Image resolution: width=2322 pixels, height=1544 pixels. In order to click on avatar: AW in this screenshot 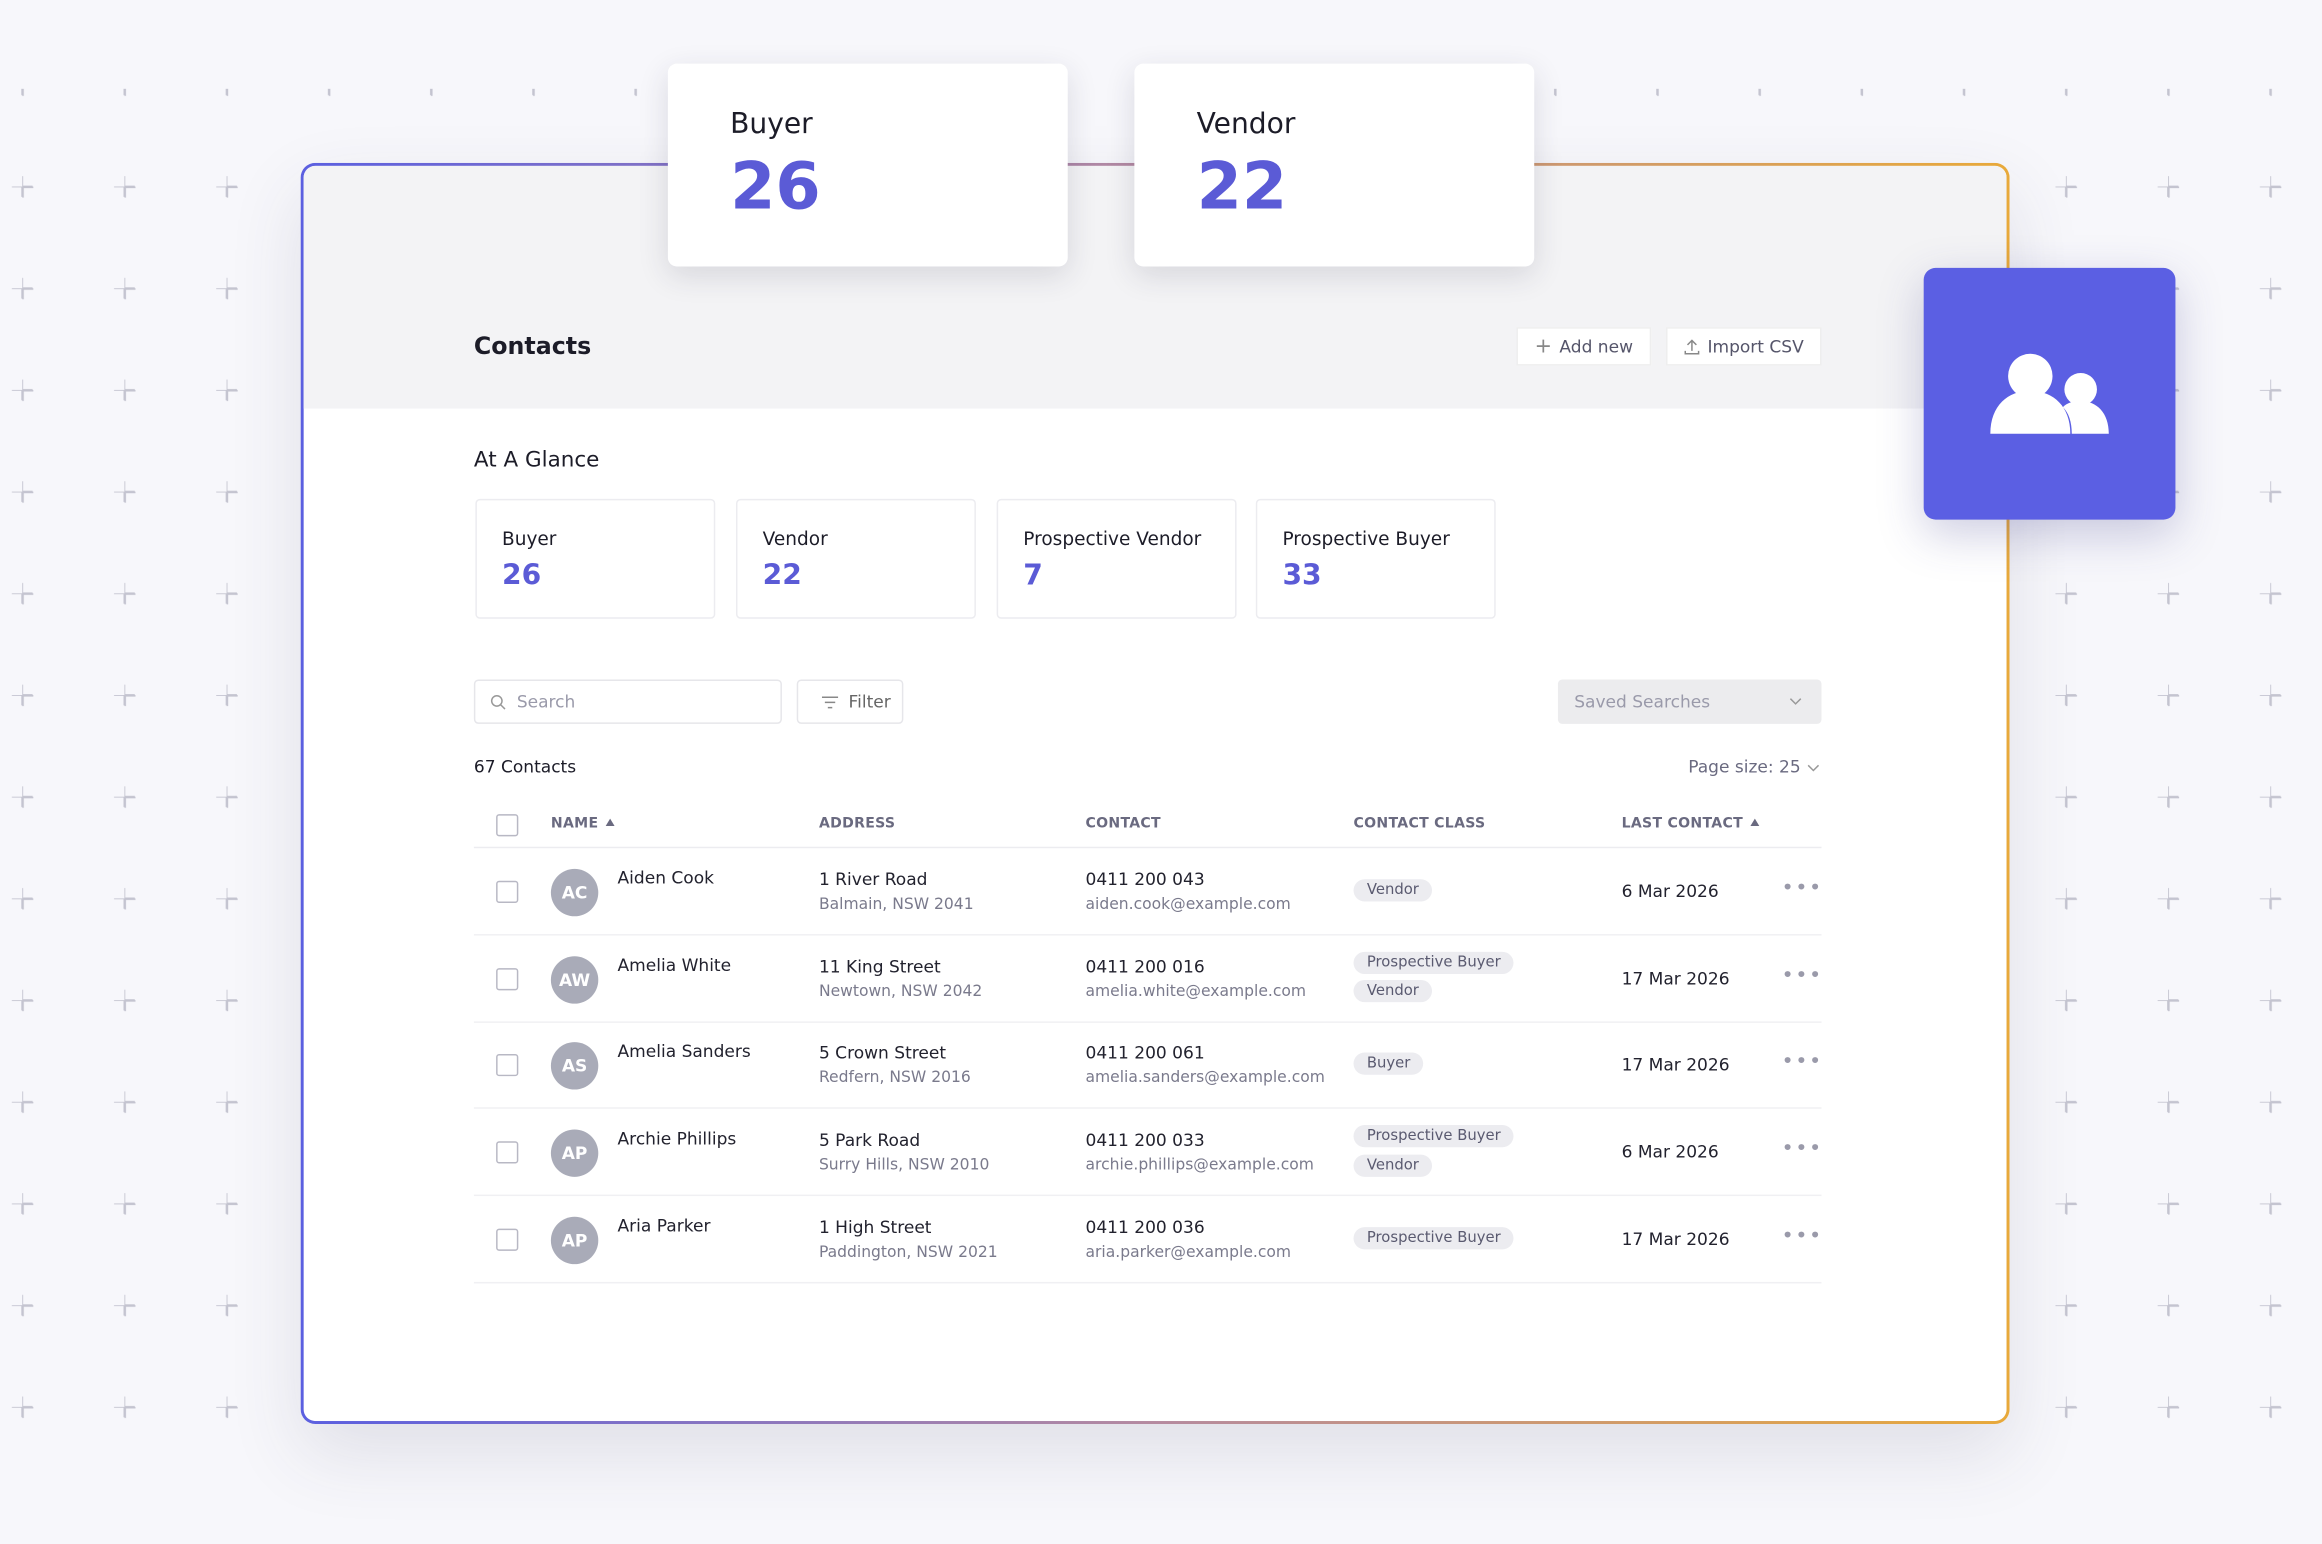, I will do `click(574, 979)`.